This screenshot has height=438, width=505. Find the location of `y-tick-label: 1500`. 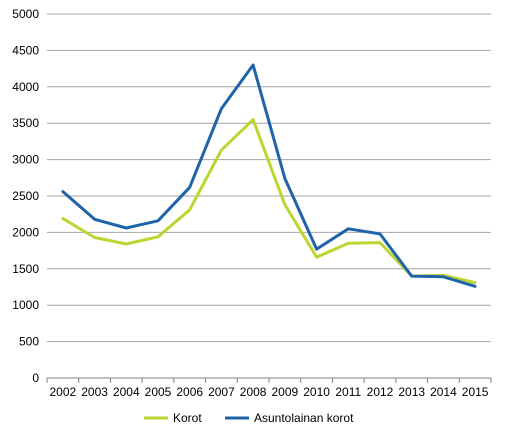

y-tick-label: 1500 is located at coordinates (25, 269).